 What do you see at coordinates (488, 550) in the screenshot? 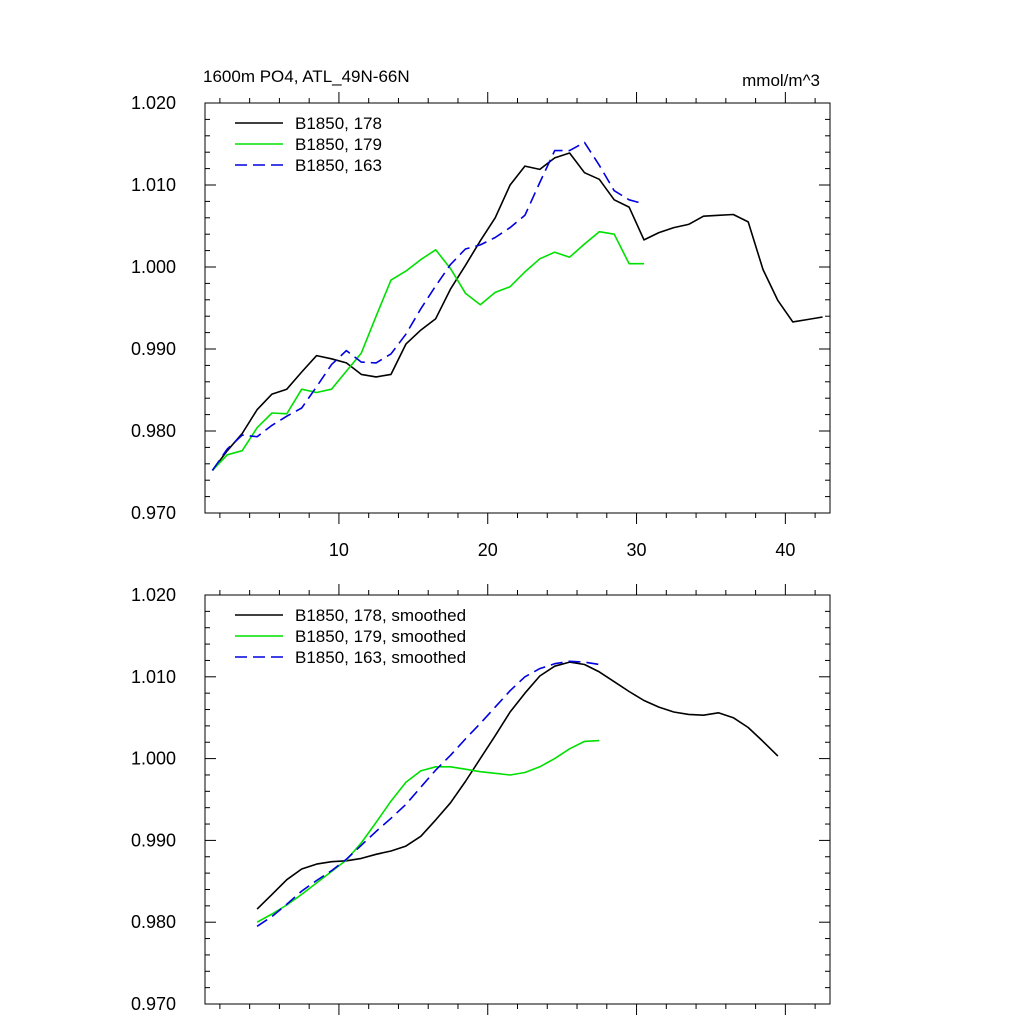
I see `x-tick-label: 20` at bounding box center [488, 550].